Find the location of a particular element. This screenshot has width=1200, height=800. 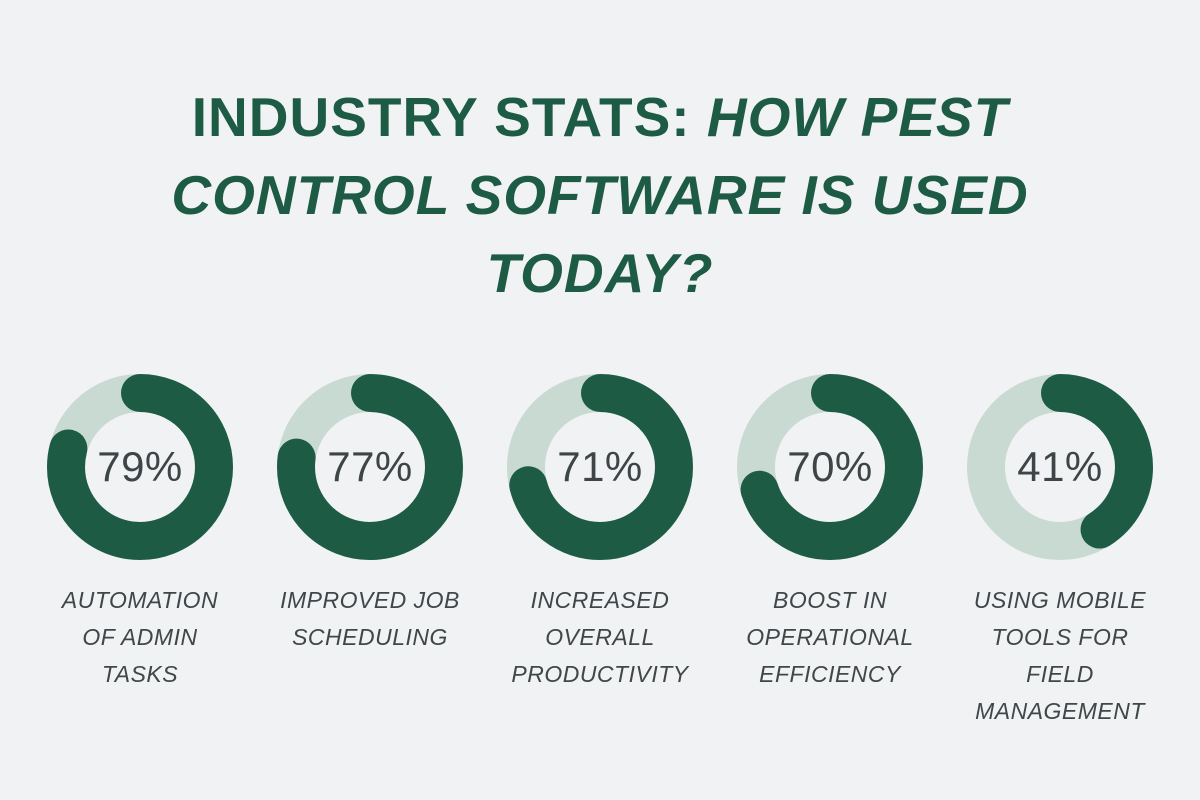

donut-value: 79% is located at coordinates (140, 467).